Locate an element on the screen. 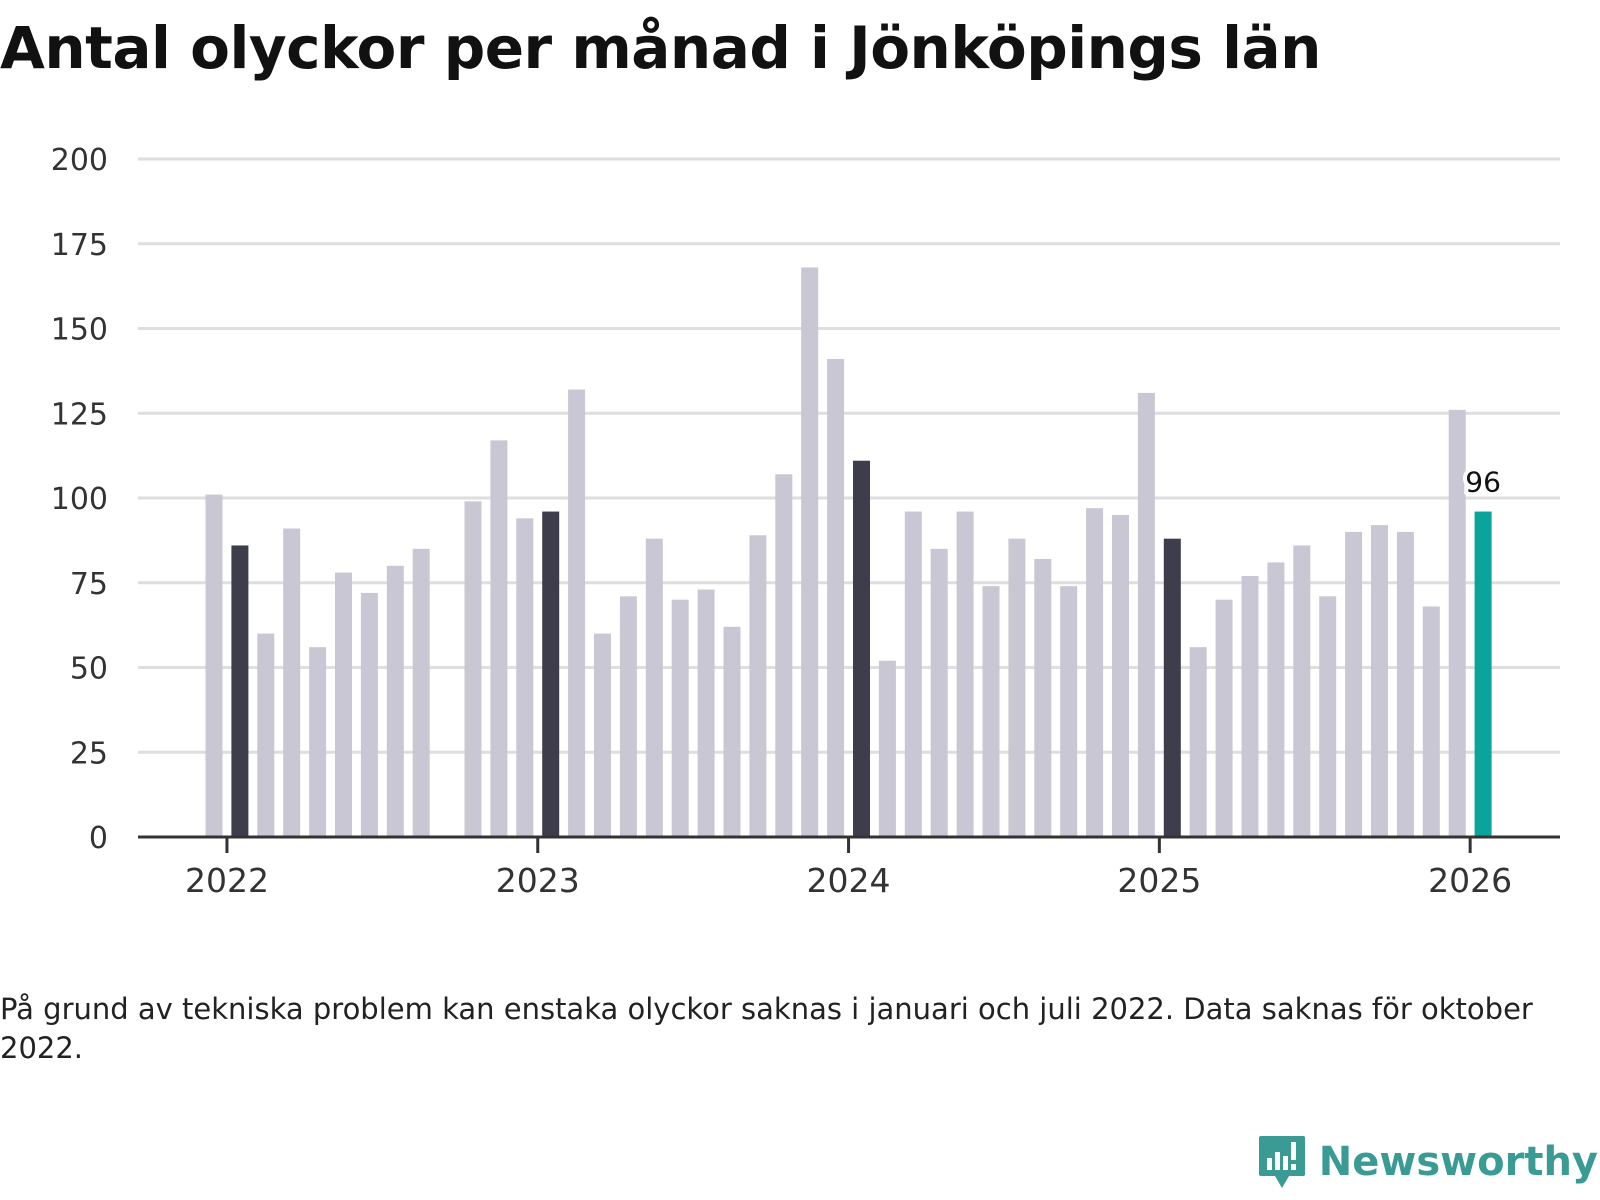  y-tick-label: 0 is located at coordinates (98, 838).